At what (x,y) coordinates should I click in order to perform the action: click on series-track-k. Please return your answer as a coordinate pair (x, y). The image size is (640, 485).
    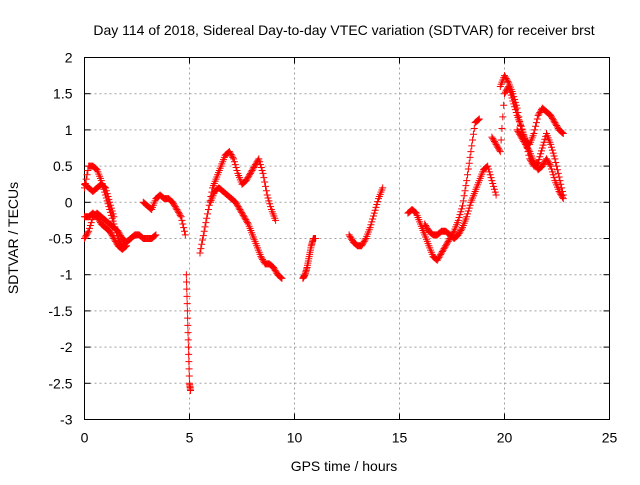
    Looking at the image, I should click on (443, 189).